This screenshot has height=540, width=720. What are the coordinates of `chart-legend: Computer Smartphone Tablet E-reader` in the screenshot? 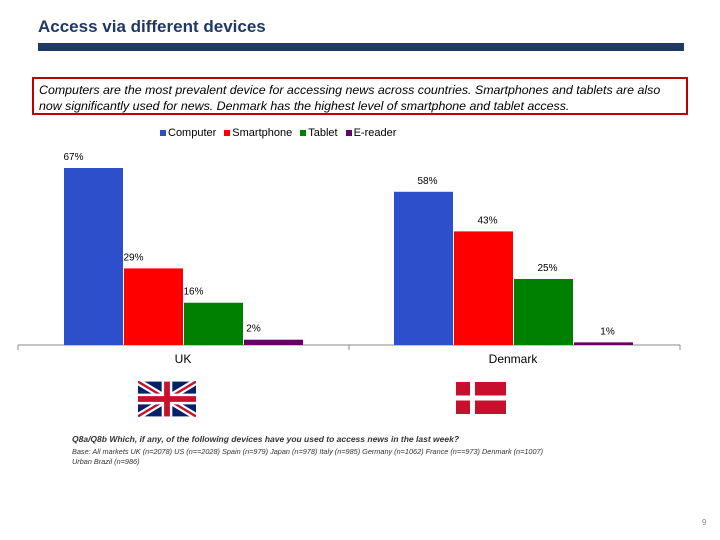 It's located at (278, 133).